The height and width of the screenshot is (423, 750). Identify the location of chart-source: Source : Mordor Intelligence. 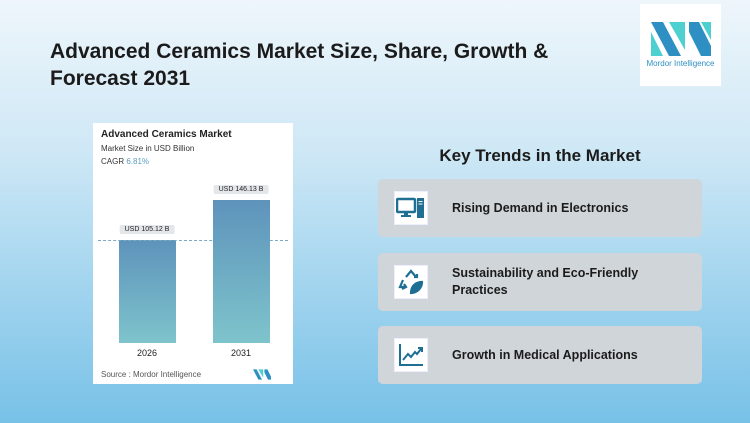
(151, 374).